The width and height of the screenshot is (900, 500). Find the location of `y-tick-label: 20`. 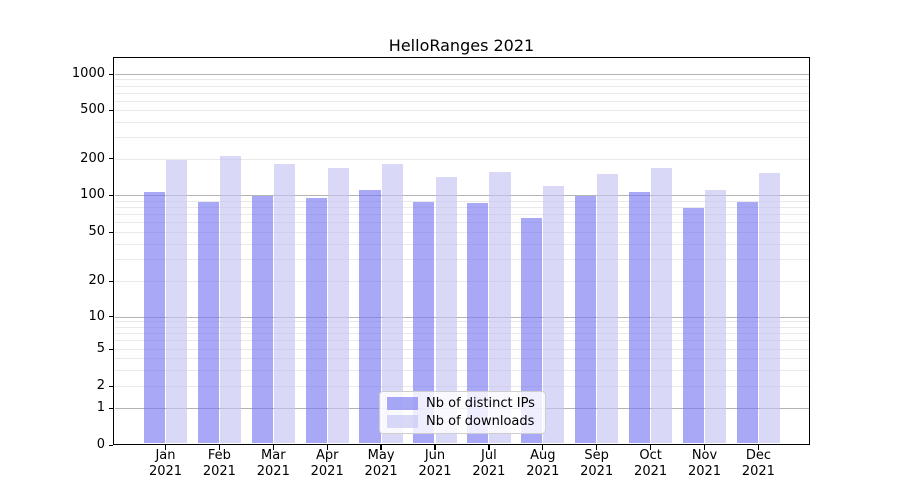

y-tick-label: 20 is located at coordinates (96, 280).